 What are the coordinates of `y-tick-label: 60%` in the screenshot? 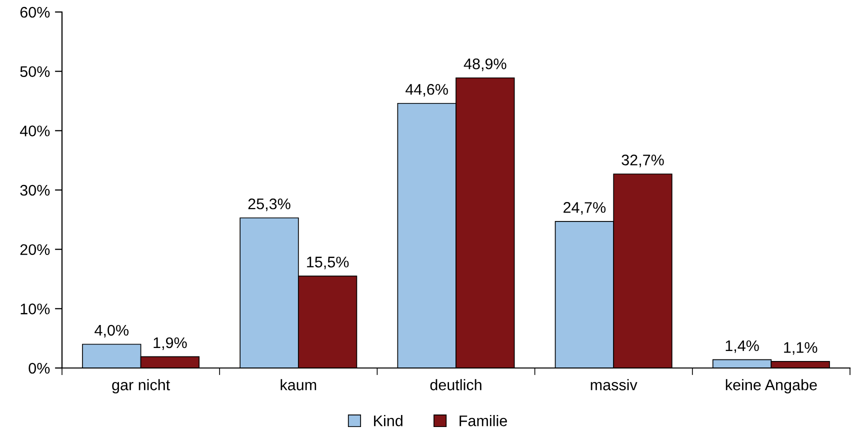 It's located at (35, 12).